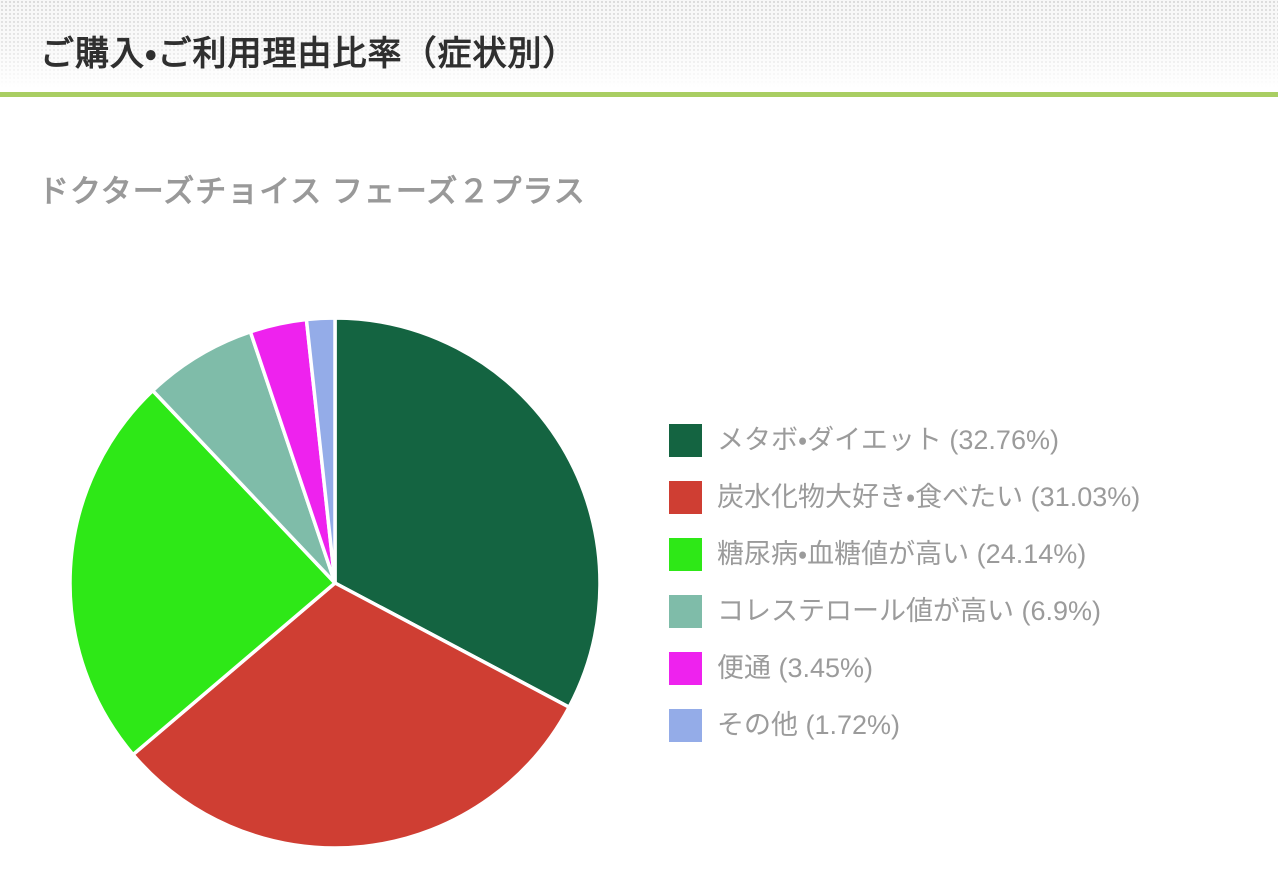  What do you see at coordinates (309, 54) in the screenshot?
I see `page-title: ご購入・ご利用理由比率（症状別）` at bounding box center [309, 54].